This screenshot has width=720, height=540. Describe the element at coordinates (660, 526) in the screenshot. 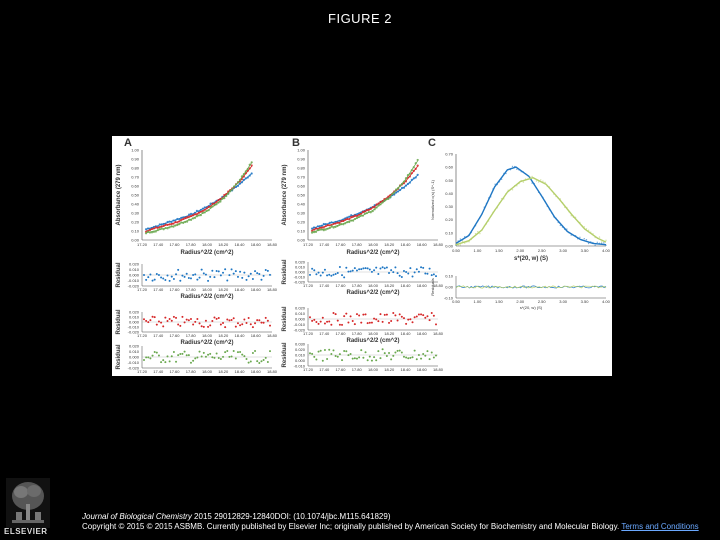

I see `terms-link: Terms and Conditions` at that location.